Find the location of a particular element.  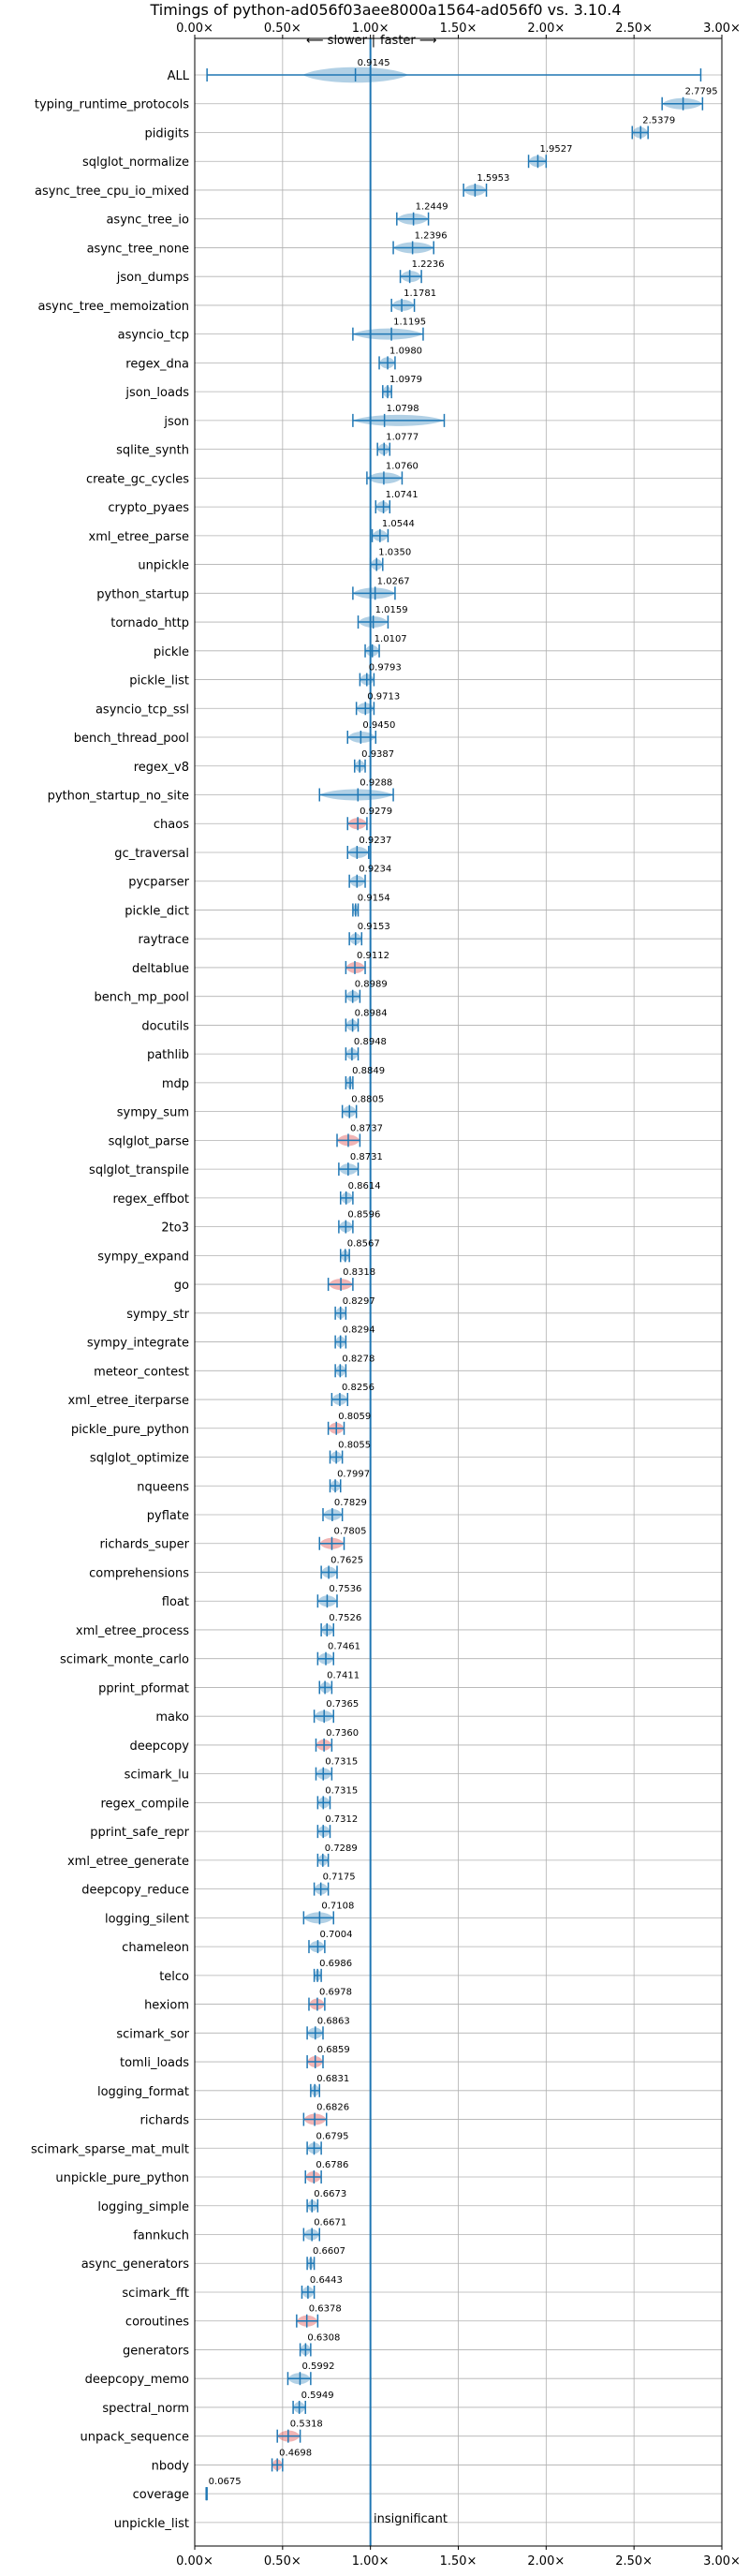

benchmark-label: typing_runtime_protocols is located at coordinates (112, 105).